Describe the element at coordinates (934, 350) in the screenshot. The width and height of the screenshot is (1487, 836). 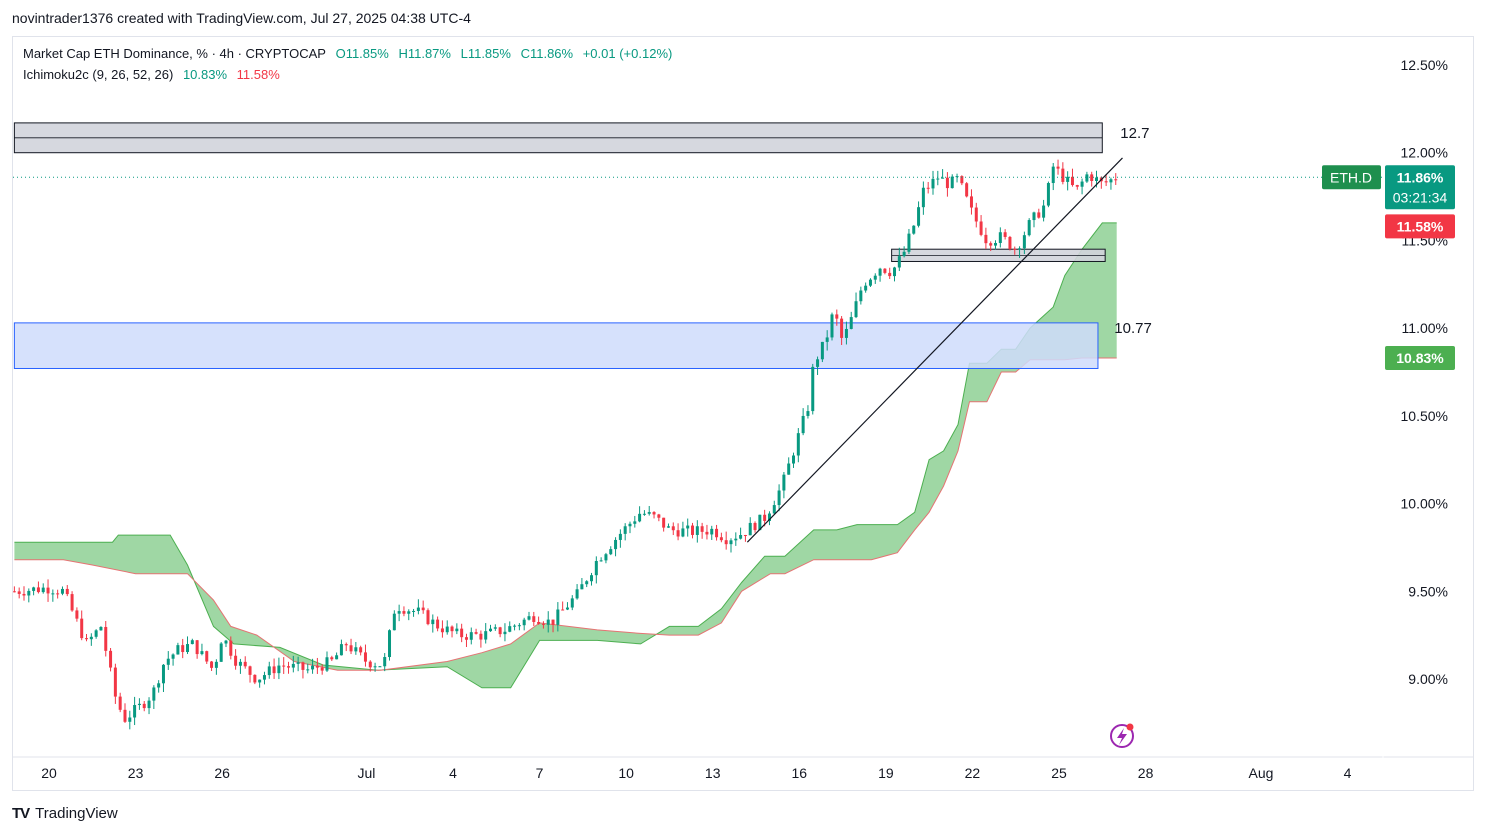
I see `trendline` at that location.